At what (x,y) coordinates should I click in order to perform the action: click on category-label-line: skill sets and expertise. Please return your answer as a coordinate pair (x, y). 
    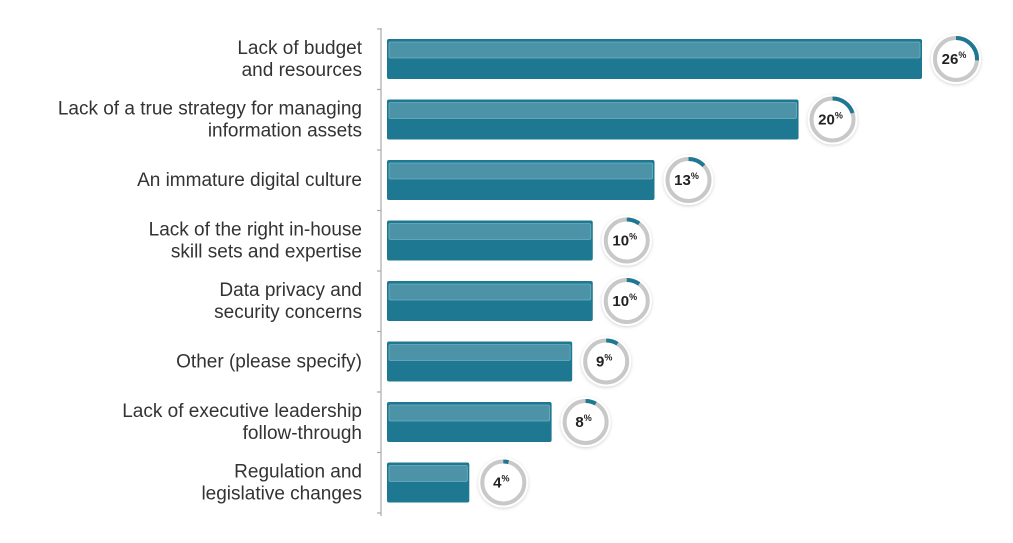
    Looking at the image, I should click on (266, 252).